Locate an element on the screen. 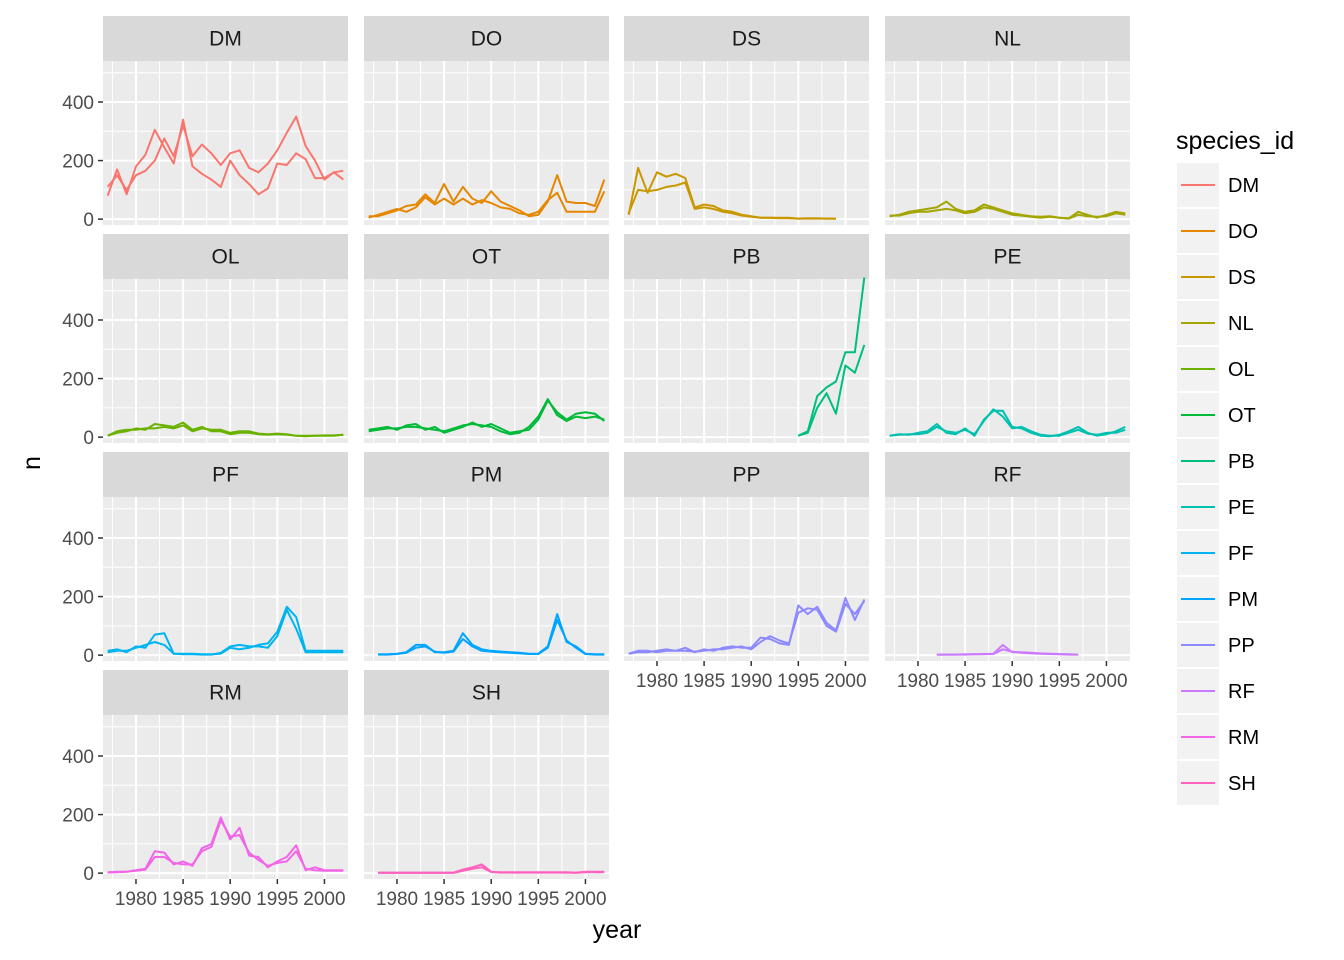 The image size is (1344, 960). strip-pm is located at coordinates (486, 474).